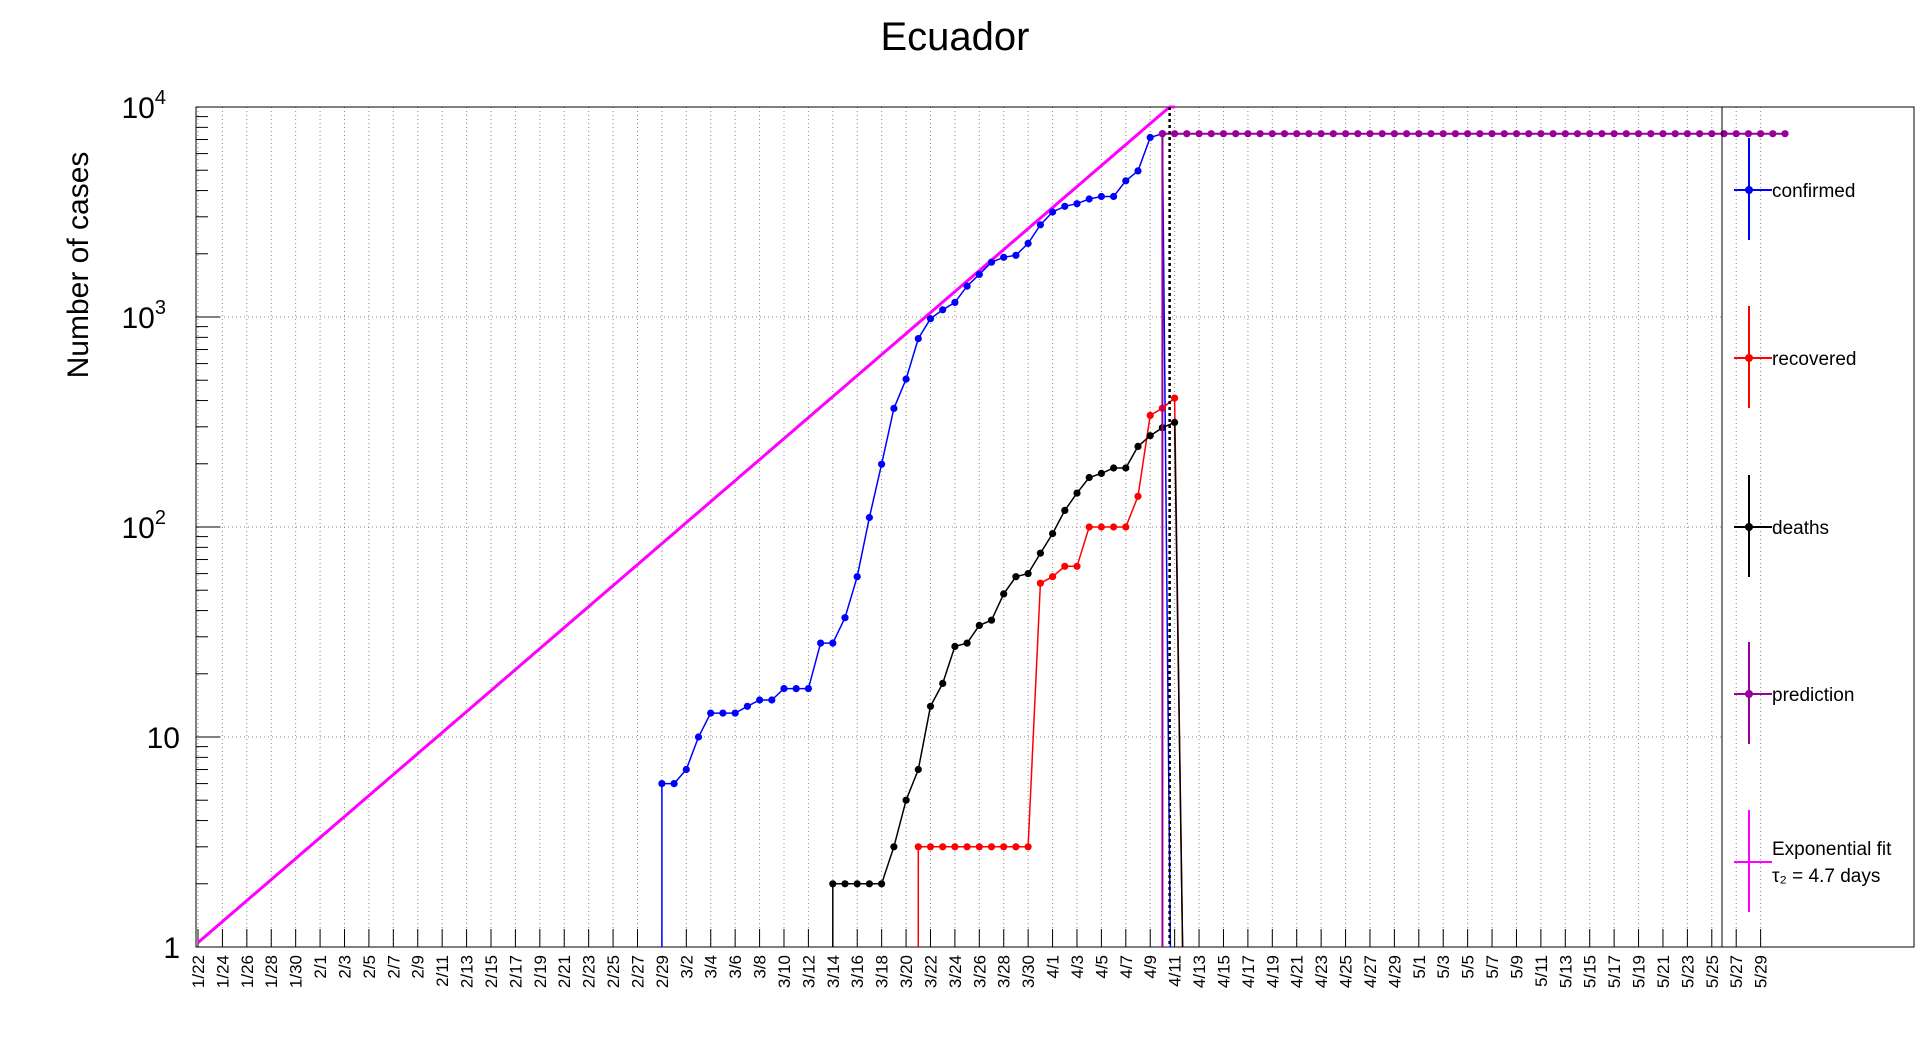 Image resolution: width=1916 pixels, height=1052 pixels. Describe the element at coordinates (906, 971) in the screenshot. I see `x-tick-label: 3/20` at that location.